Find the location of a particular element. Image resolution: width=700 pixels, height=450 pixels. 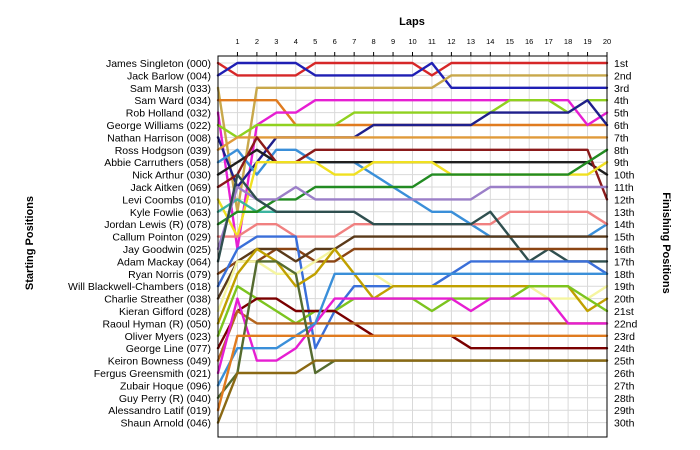

finishing-position-label: 4th is located at coordinates (621, 101).